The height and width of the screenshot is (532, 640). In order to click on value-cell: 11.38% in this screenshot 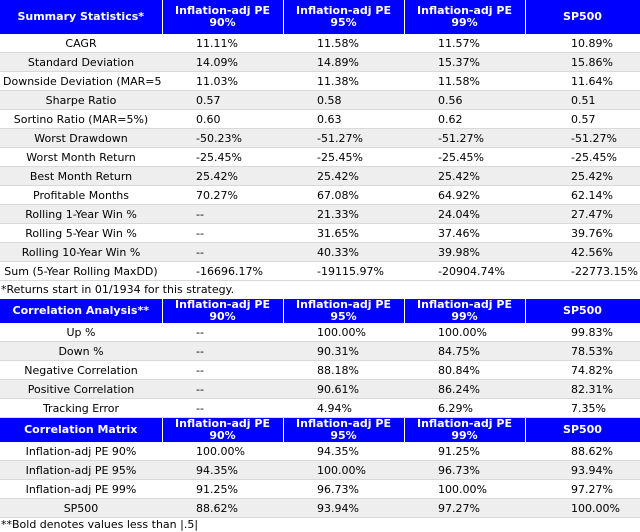, I will do `click(343, 81)`.